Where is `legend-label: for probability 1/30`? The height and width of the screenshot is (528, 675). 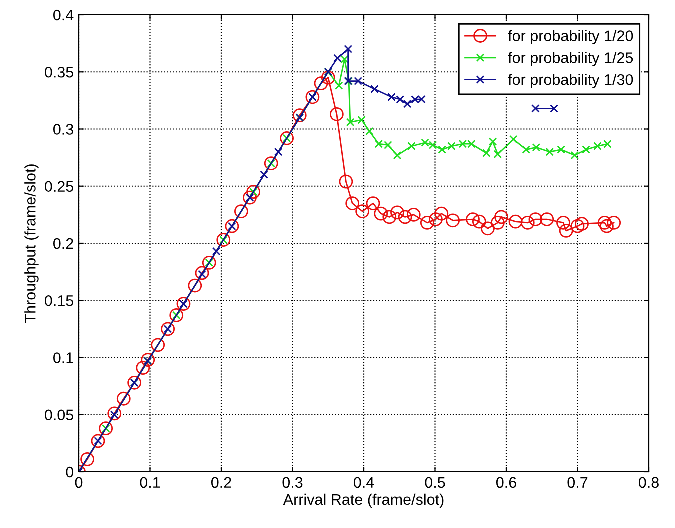 legend-label: for probability 1/30 is located at coordinates (571, 81).